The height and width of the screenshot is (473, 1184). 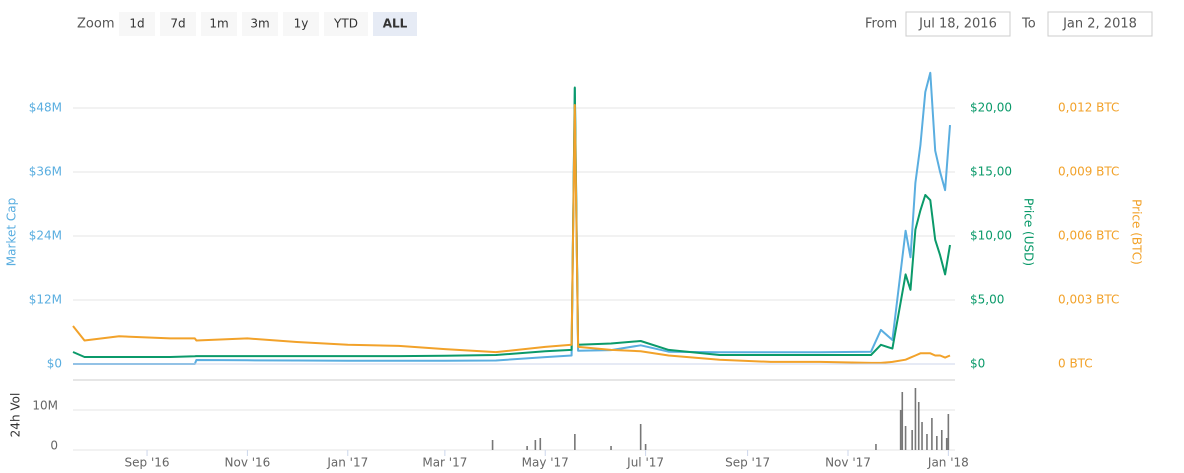 I want to click on x-tick-label: Sep '17, so click(x=747, y=463).